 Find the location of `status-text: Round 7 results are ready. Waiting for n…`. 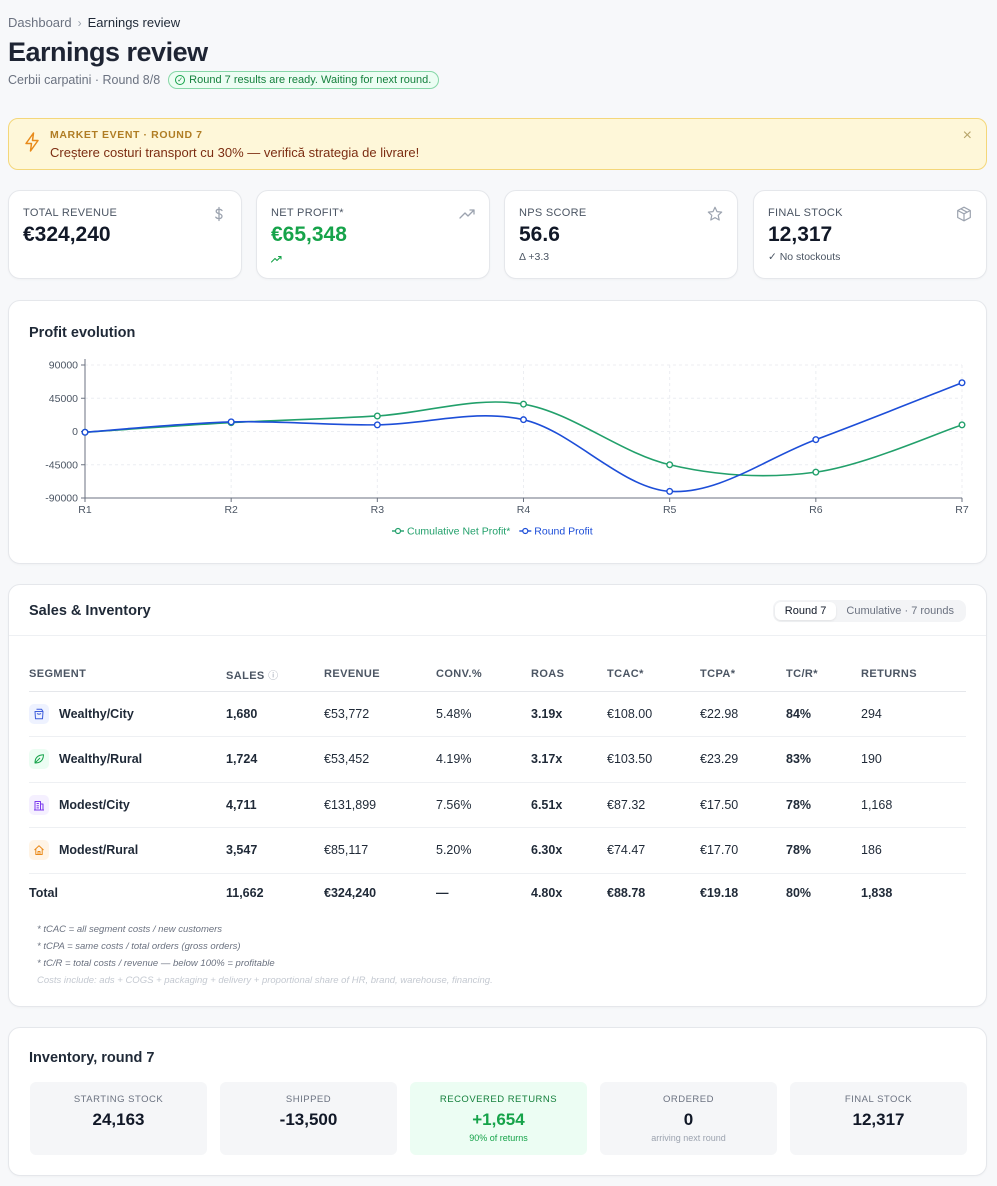

status-text: Round 7 results are ready. Waiting for n… is located at coordinates (310, 80).